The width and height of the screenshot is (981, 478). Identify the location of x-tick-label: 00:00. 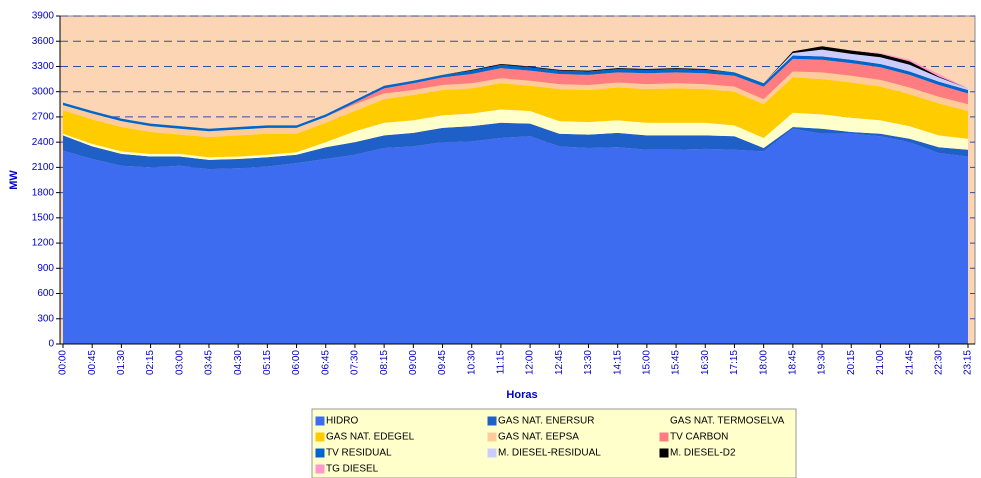
(63, 362).